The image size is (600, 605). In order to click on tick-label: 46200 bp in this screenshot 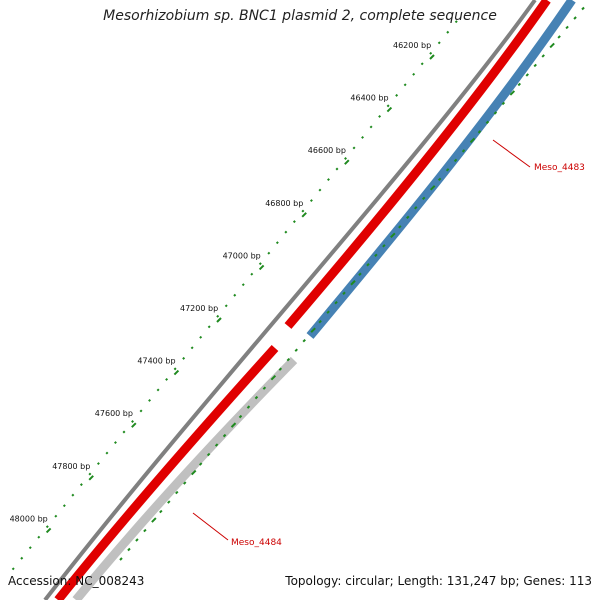, I will do `click(412, 45)`.